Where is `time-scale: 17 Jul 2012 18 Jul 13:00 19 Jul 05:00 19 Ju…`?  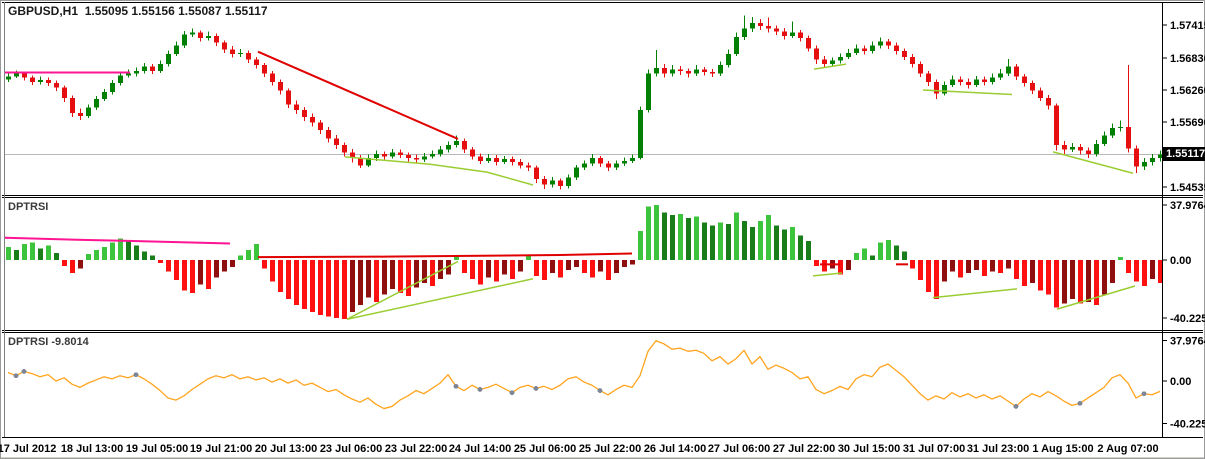 time-scale: 17 Jul 2012 18 Jul 13:00 19 Jul 05:00 19 Ju… is located at coordinates (579, 449).